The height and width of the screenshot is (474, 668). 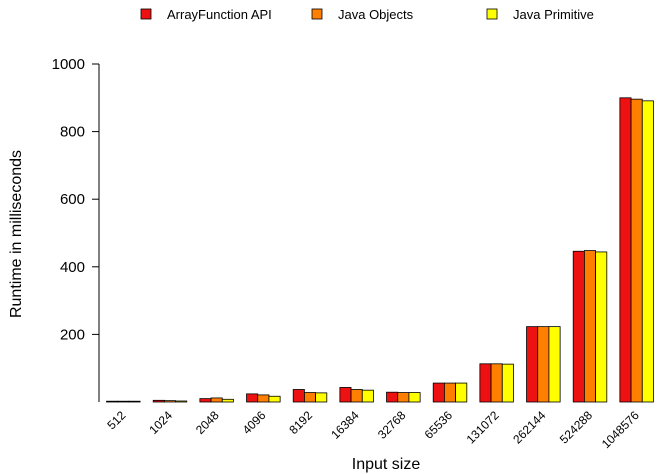 What do you see at coordinates (72, 334) in the screenshot?
I see `y-tick-label: 200` at bounding box center [72, 334].